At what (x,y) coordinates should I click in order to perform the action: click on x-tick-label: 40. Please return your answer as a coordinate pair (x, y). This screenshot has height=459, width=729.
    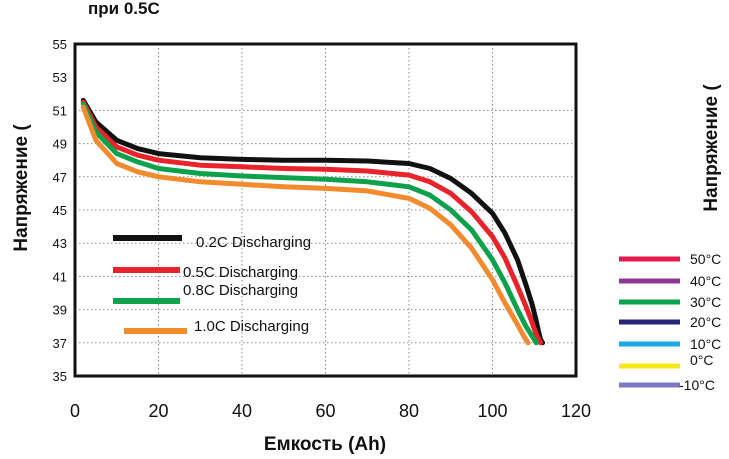
    Looking at the image, I should click on (242, 411).